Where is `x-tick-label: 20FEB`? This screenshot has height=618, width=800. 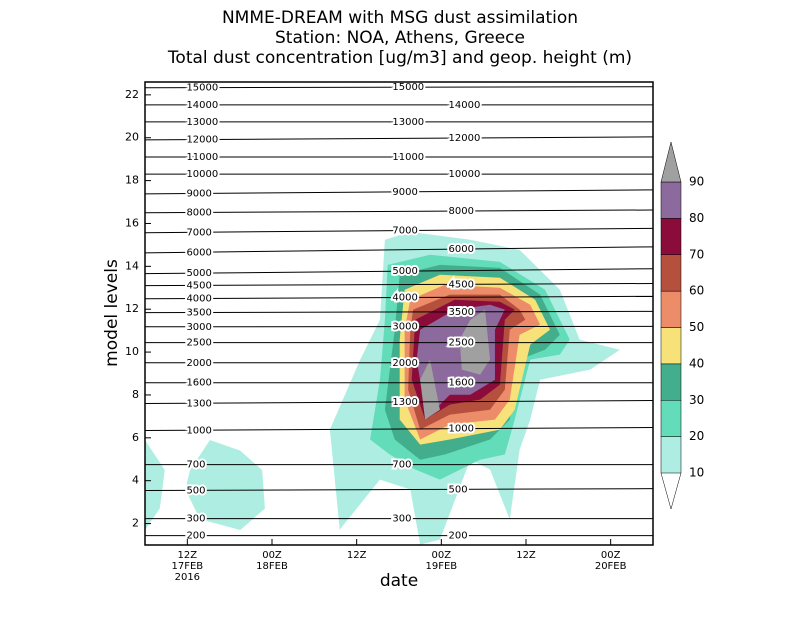 x-tick-label: 20FEB is located at coordinates (611, 566).